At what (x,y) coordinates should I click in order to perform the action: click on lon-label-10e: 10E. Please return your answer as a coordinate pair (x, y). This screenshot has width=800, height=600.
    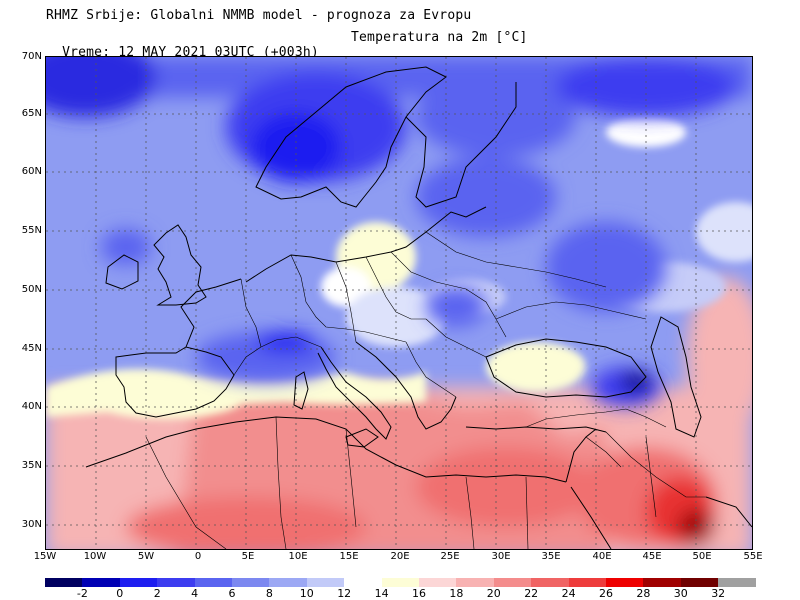
    Looking at the image, I should click on (298, 556).